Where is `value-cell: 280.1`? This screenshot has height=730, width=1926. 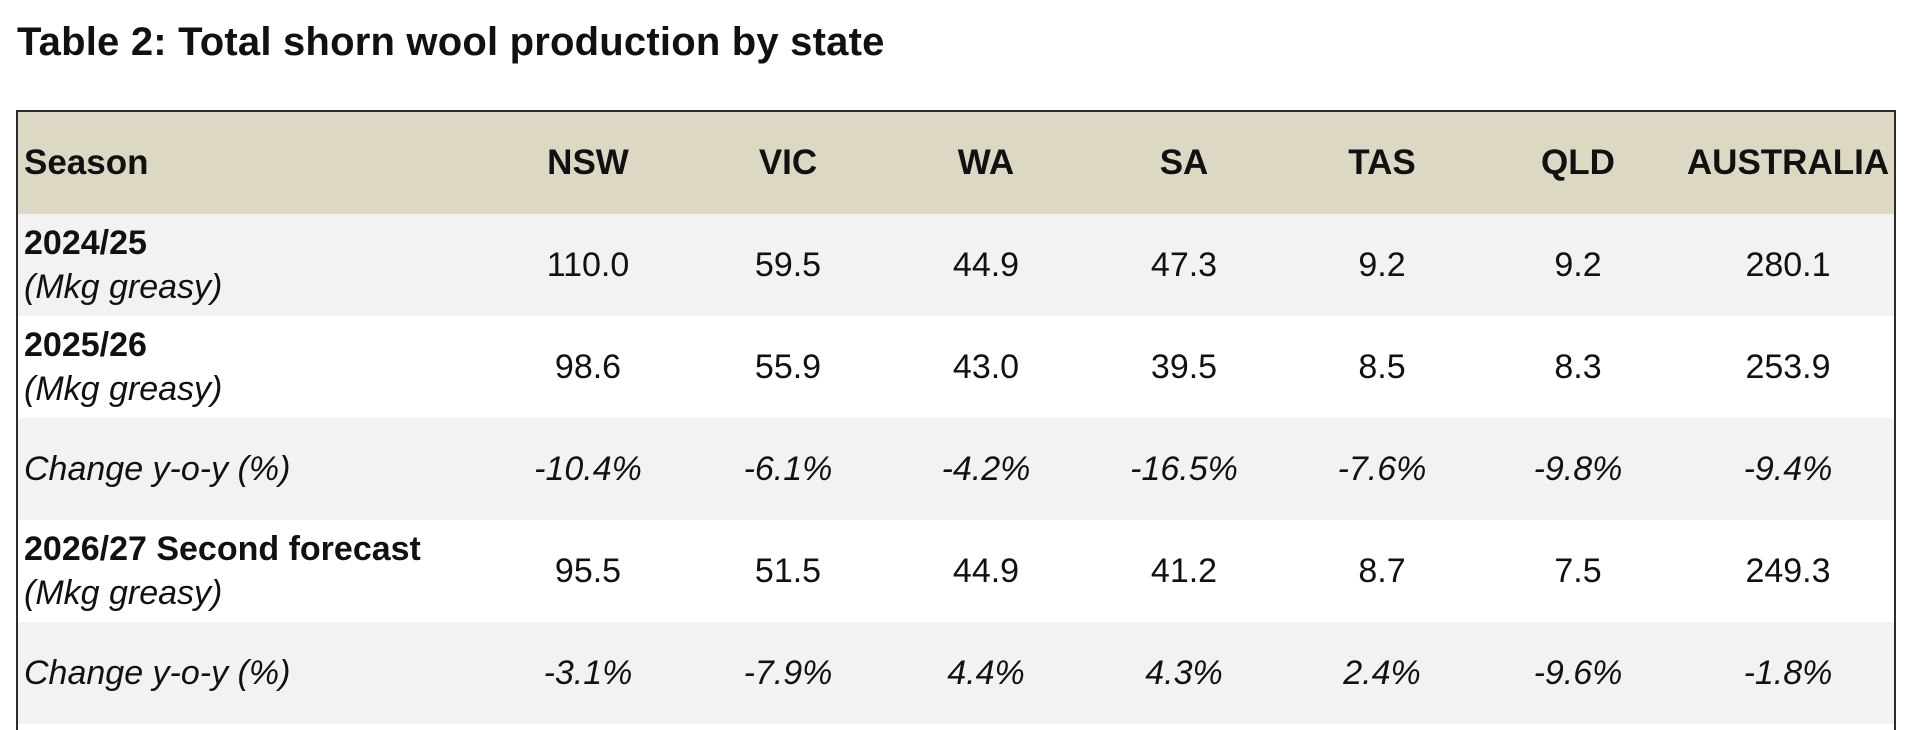
value-cell: 280.1 is located at coordinates (1788, 264).